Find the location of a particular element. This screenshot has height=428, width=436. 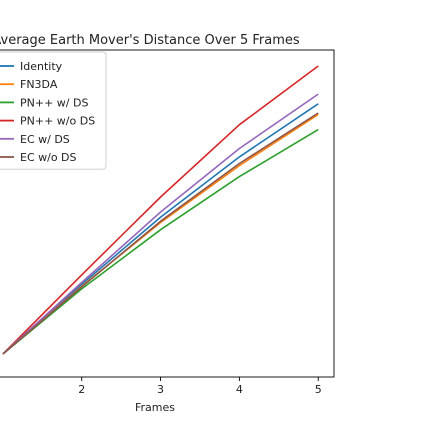

x-tick-label-2: 2 is located at coordinates (81, 389).